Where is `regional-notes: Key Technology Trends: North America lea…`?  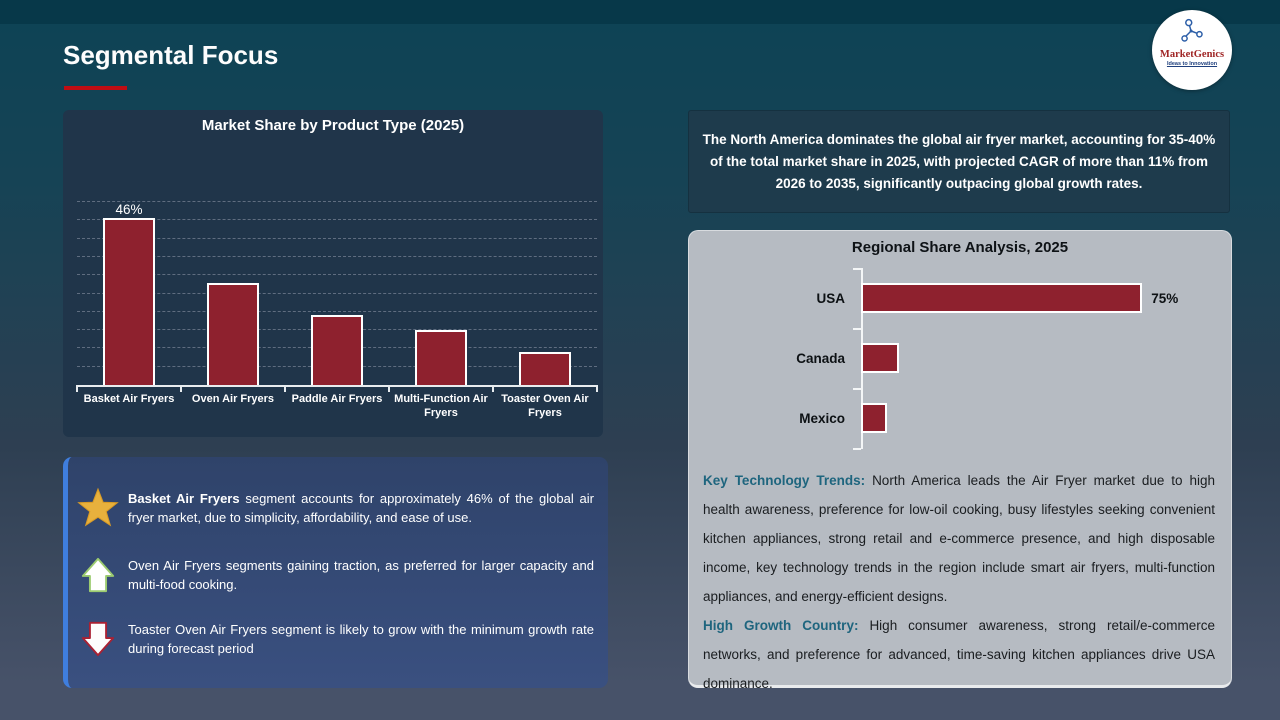 regional-notes: Key Technology Trends: North America lea… is located at coordinates (960, 577).